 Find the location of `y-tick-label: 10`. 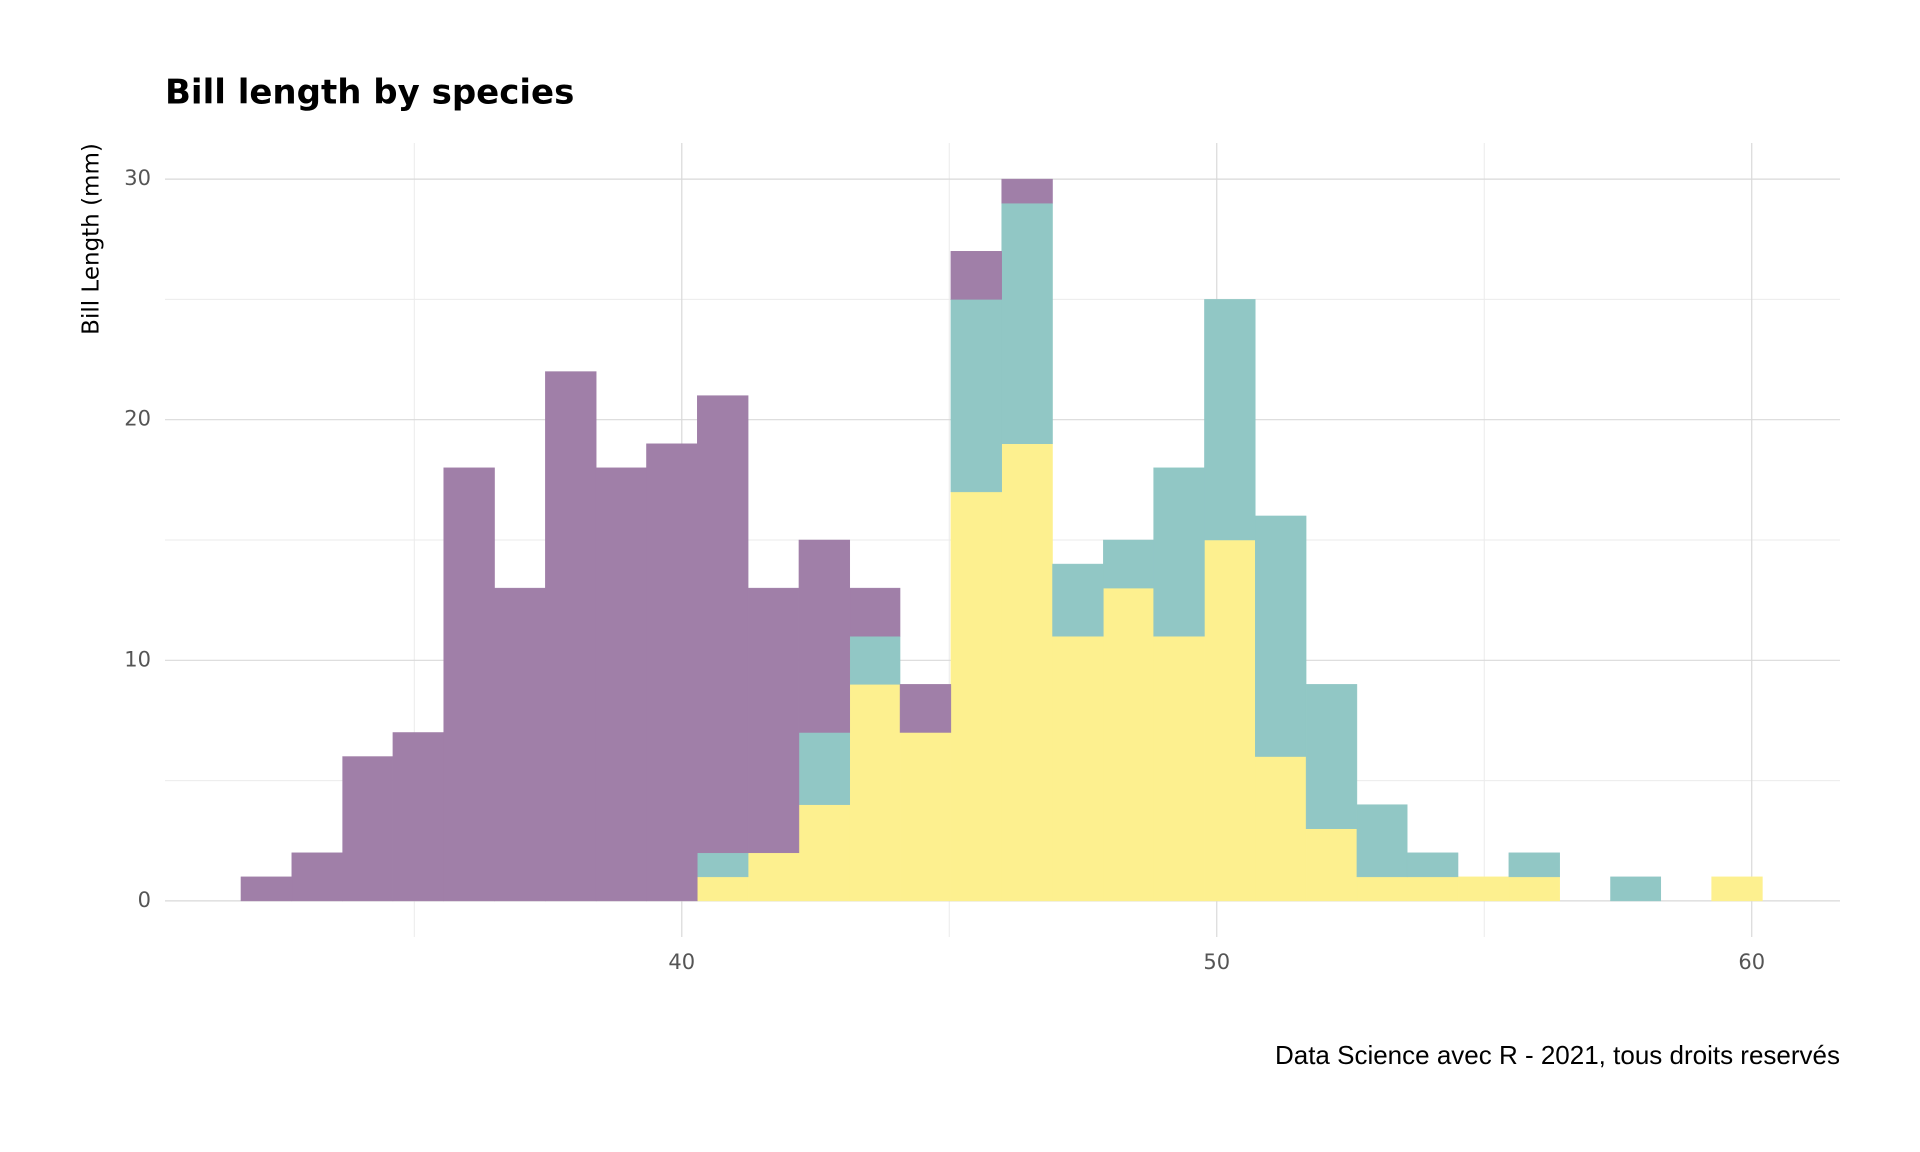

y-tick-label: 10 is located at coordinates (137, 659).